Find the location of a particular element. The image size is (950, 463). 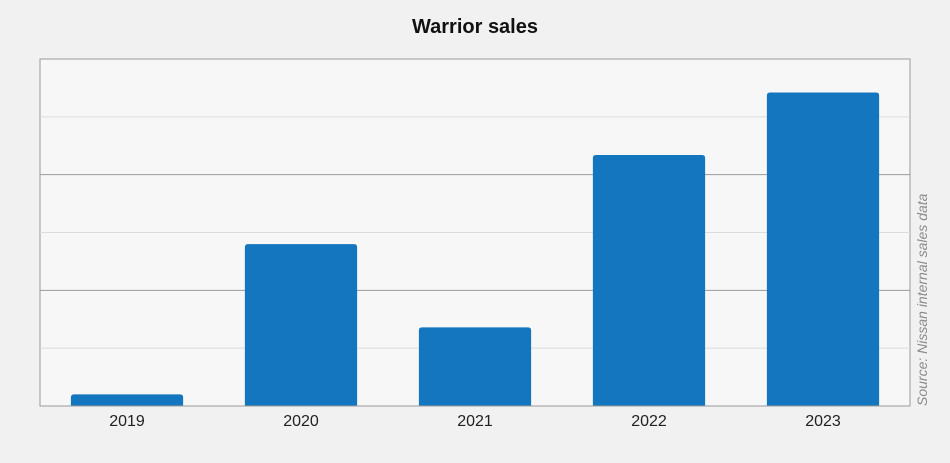

chart-title: Warrior sales is located at coordinates (475, 27).